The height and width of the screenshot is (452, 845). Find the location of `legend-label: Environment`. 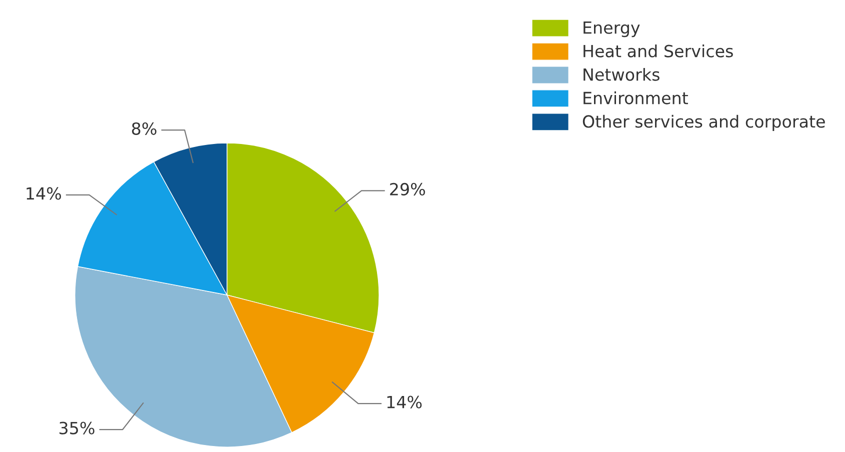

legend-label: Environment is located at coordinates (636, 97).